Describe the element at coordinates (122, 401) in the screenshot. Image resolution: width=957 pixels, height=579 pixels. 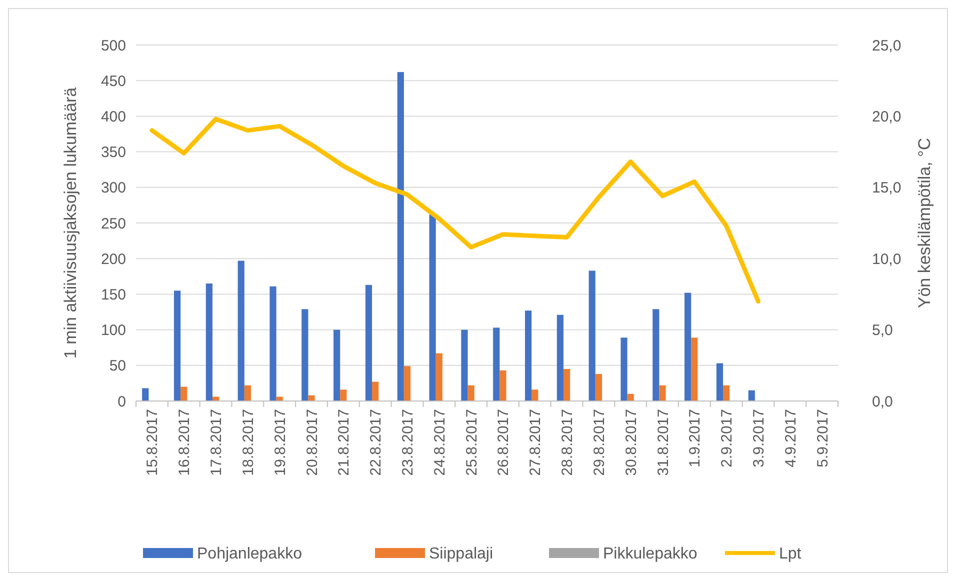
I see `y-tick-label: 0` at that location.